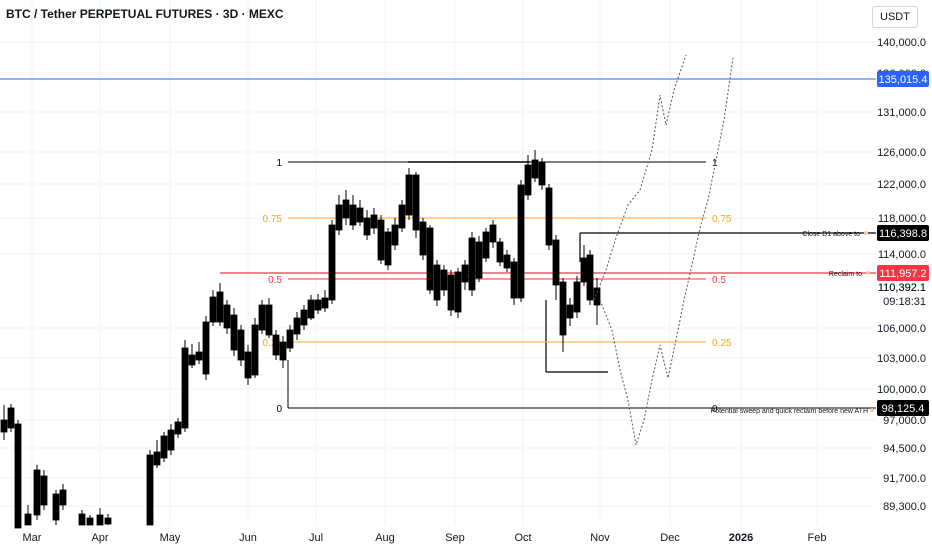 The width and height of the screenshot is (932, 550). I want to click on y-tick-label: 140,000.0, so click(901, 43).